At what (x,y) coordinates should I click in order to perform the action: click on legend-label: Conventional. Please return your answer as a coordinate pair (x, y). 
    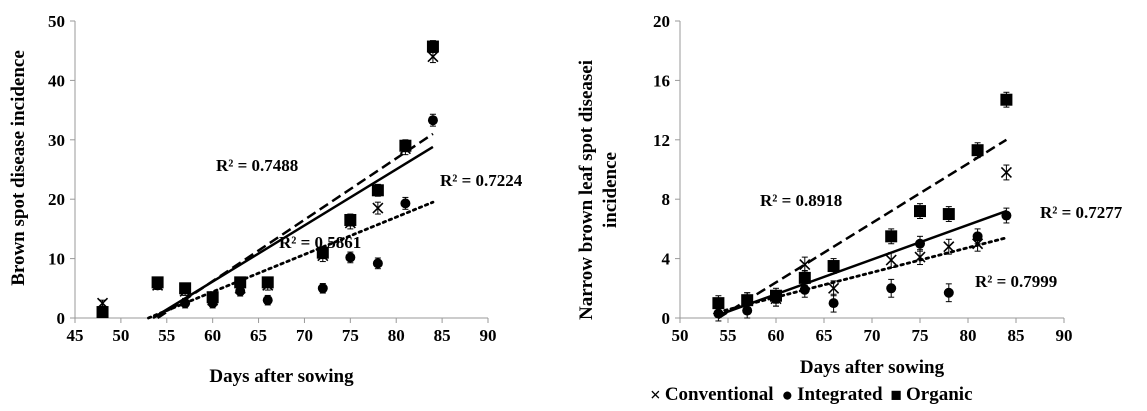
    Looking at the image, I should click on (719, 394).